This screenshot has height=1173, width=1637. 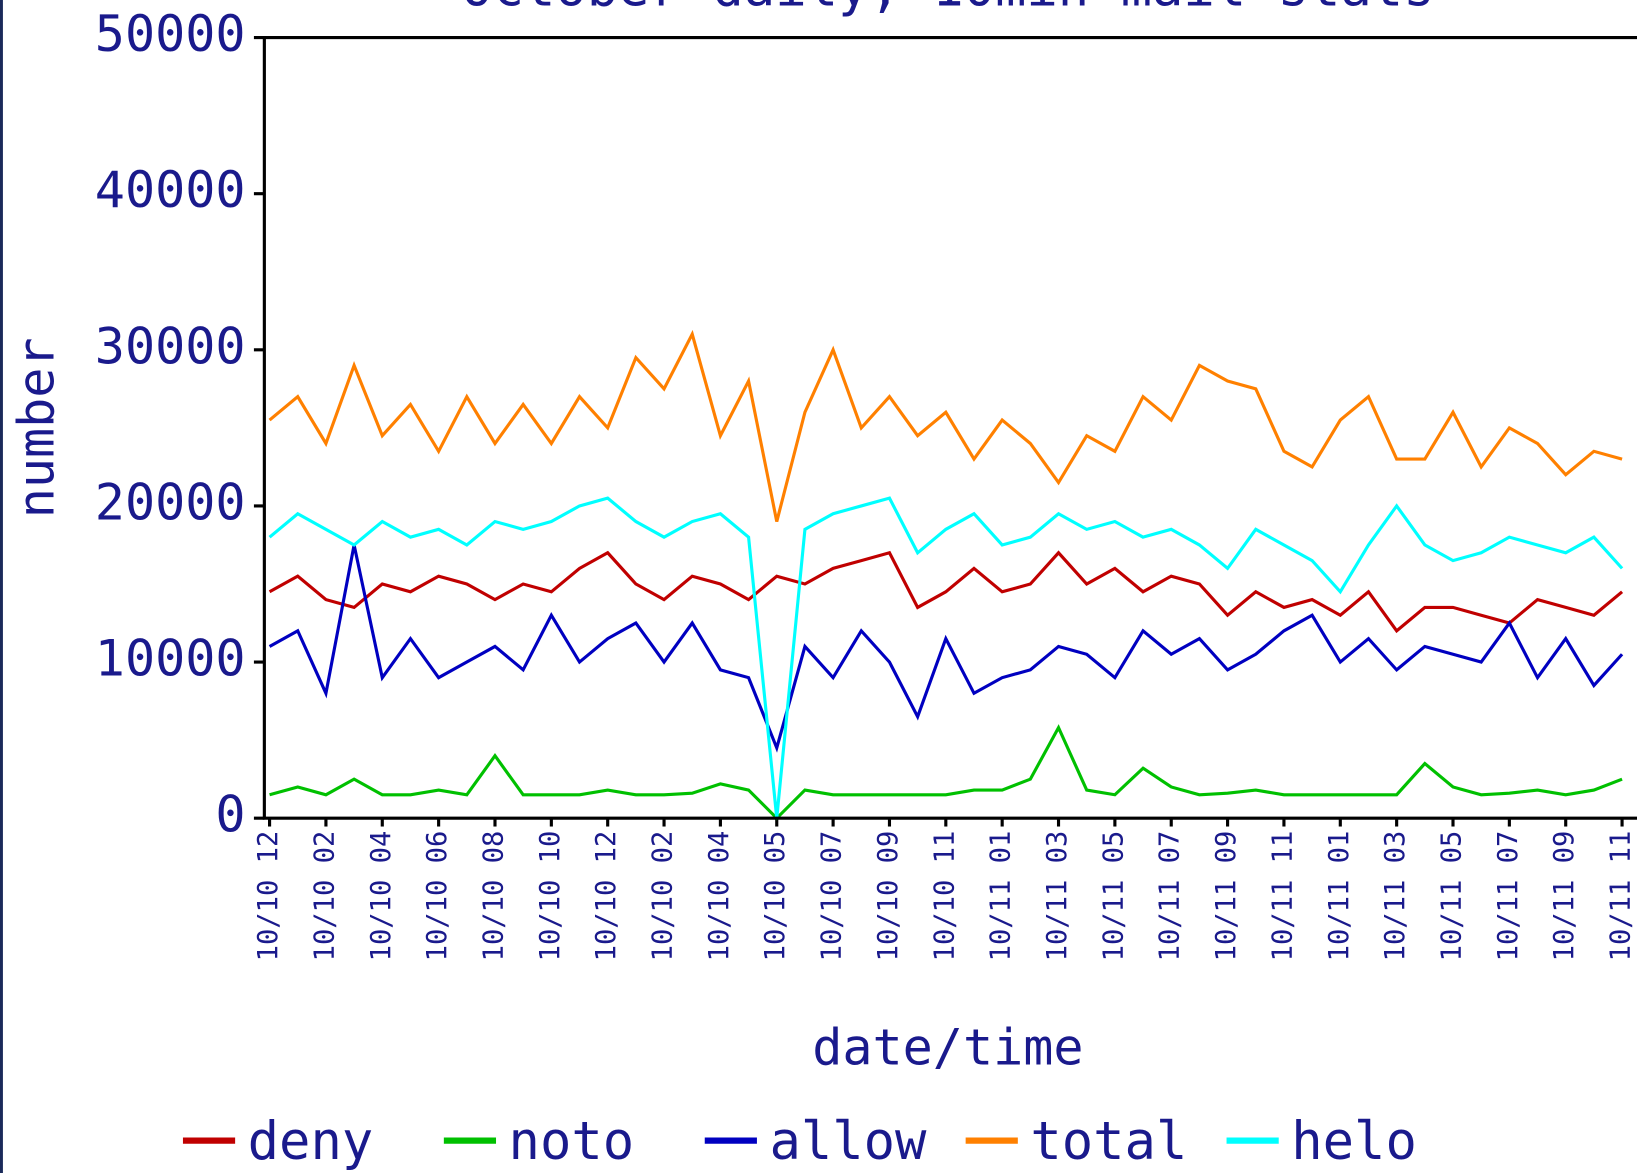 I want to click on chart-title: October daily, 10min mail stats, so click(x=947, y=9).